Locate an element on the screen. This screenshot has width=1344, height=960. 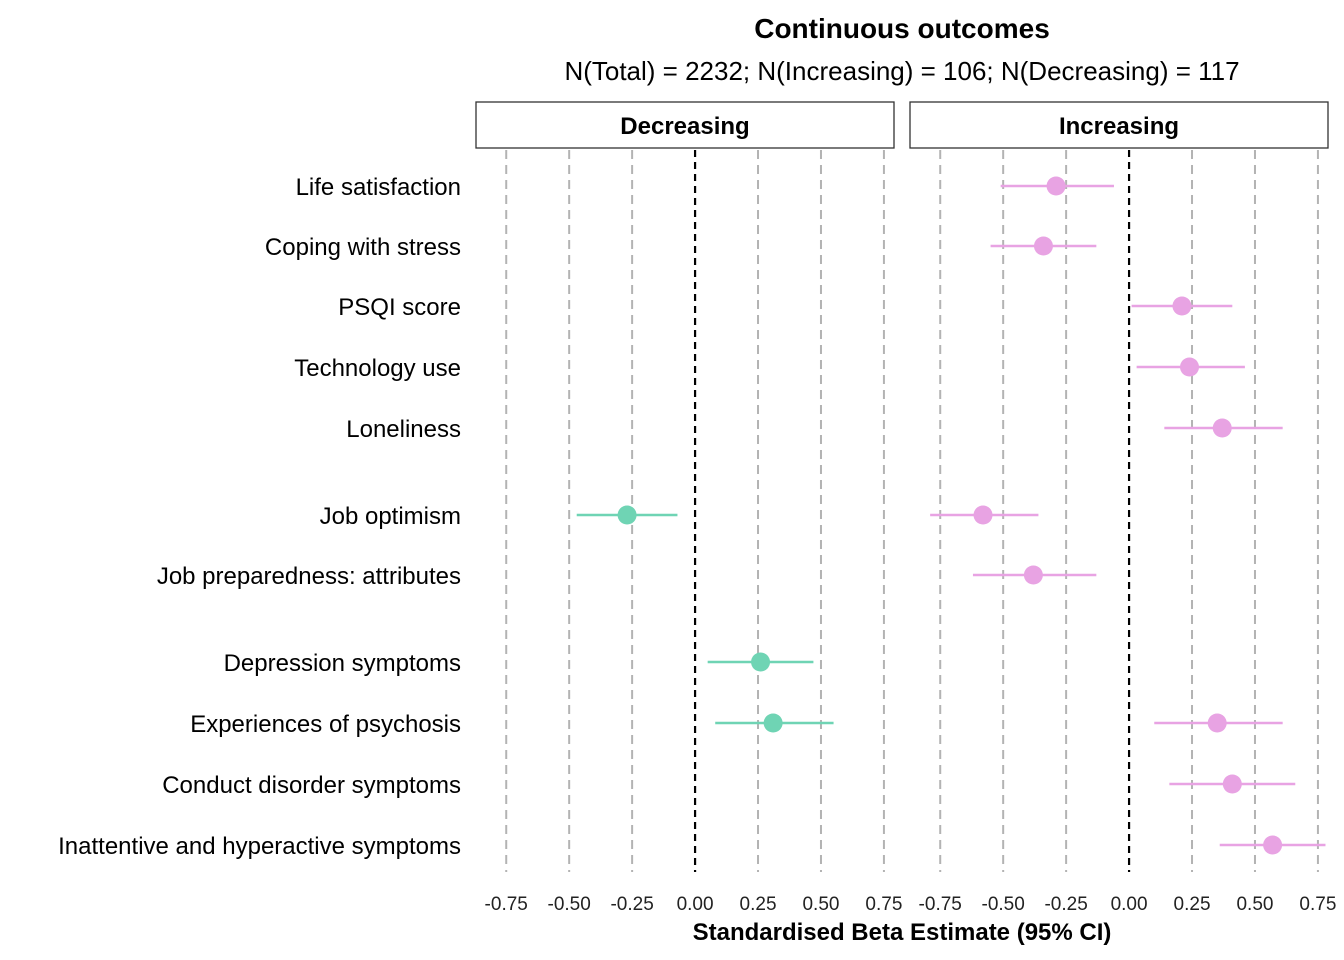
chart-title: Continuous outcomes is located at coordinates (902, 28).